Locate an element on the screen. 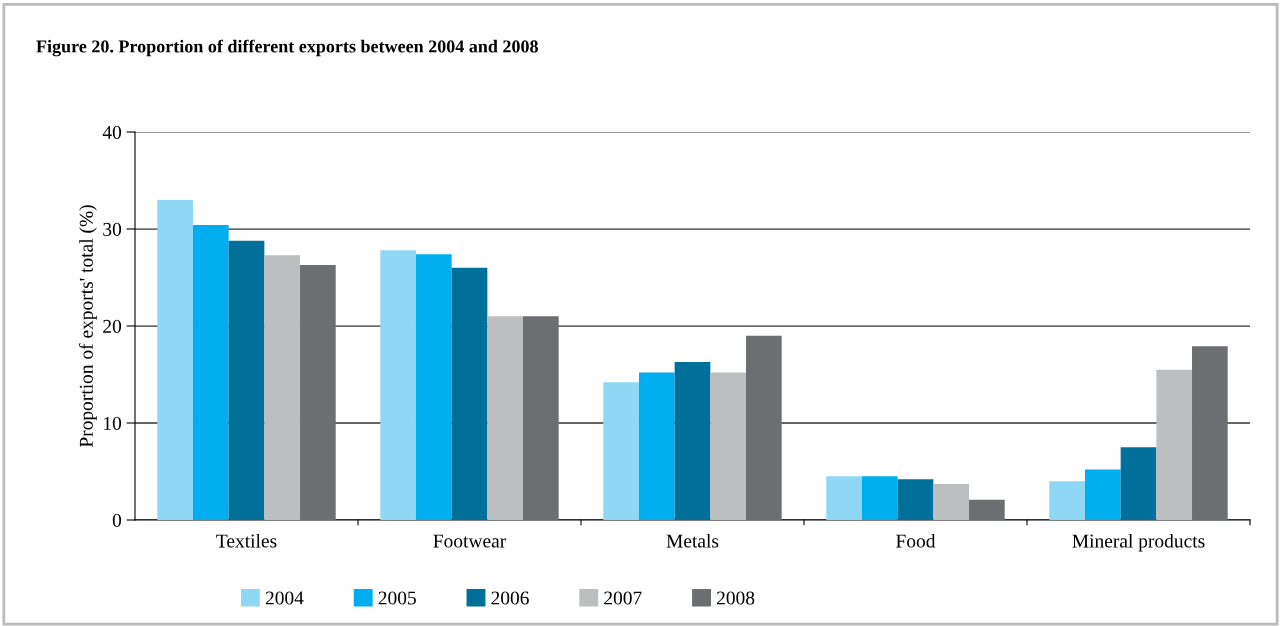  legend-label: 2007 is located at coordinates (623, 598).